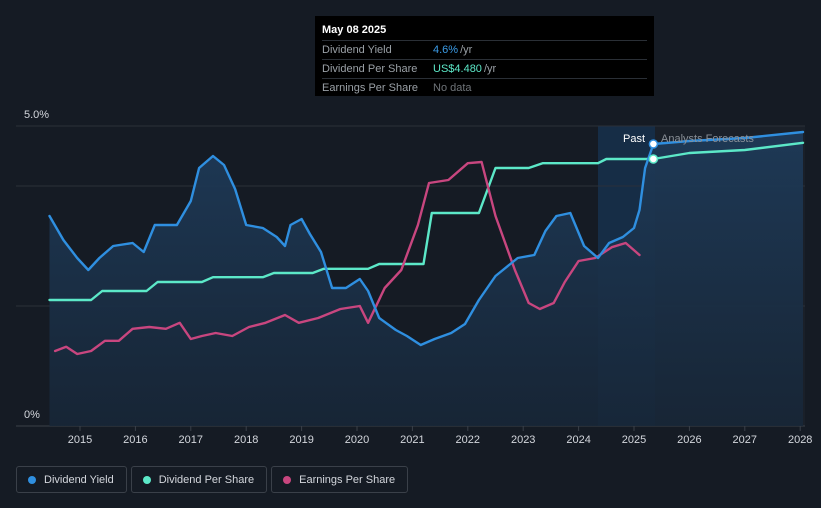 Image resolution: width=821 pixels, height=508 pixels. What do you see at coordinates (452, 88) in the screenshot?
I see `tooltip-value: No data` at bounding box center [452, 88].